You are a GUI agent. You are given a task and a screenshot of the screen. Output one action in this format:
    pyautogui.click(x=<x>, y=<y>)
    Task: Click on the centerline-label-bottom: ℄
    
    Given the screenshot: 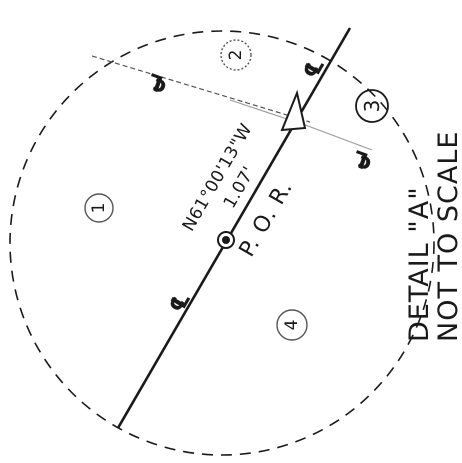 What is the action you would take?
    pyautogui.click(x=181, y=303)
    